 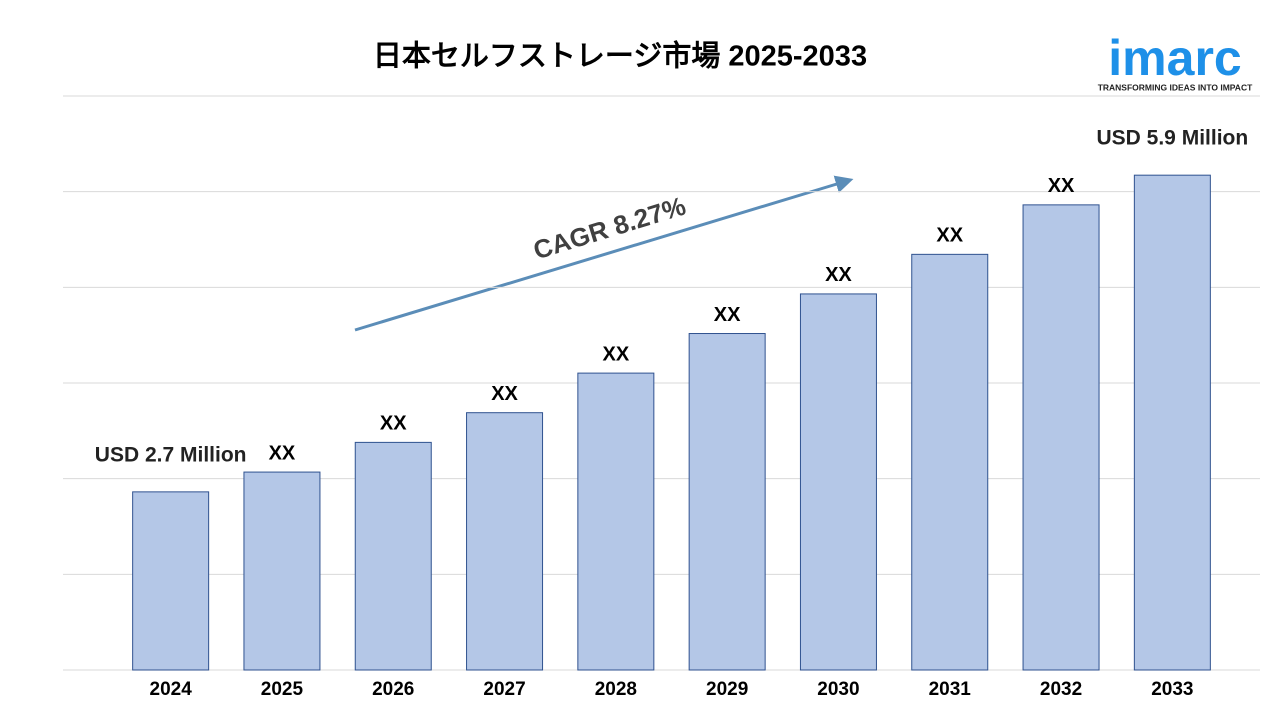 I want to click on value-label: USD 2.7 Million, so click(x=171, y=454).